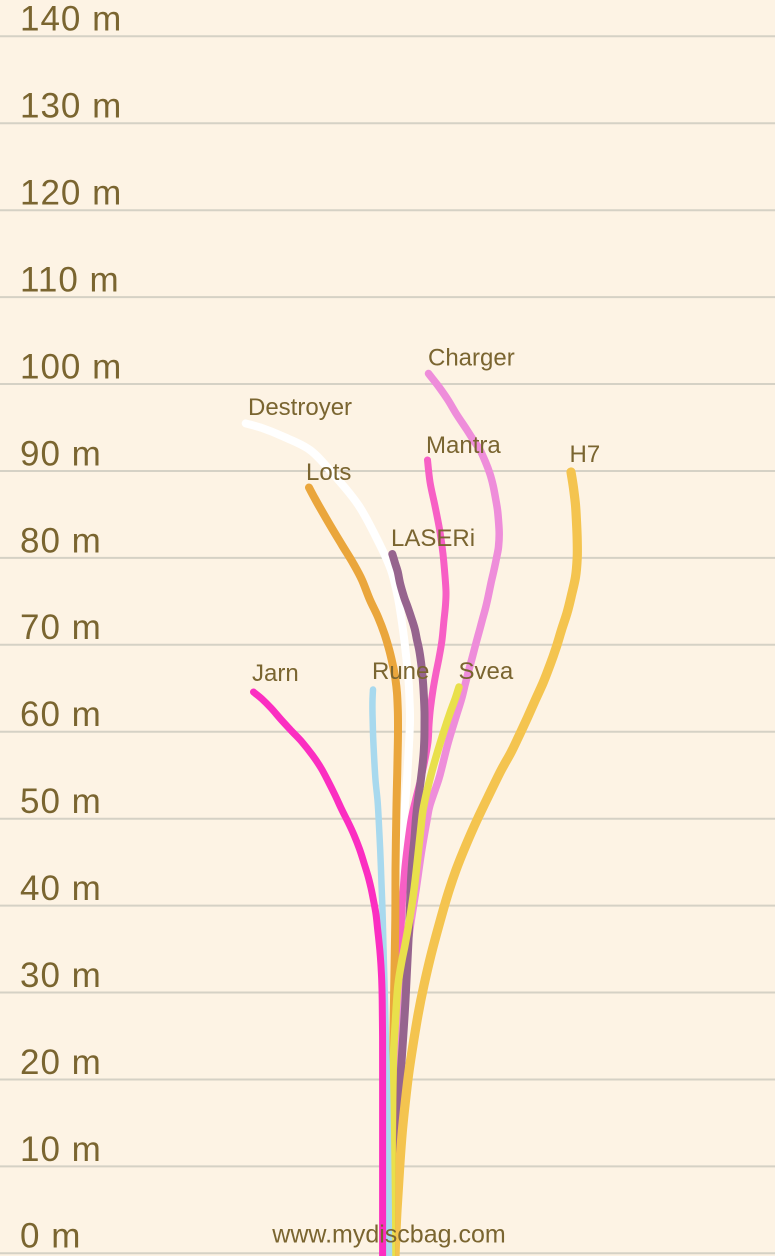 The width and height of the screenshot is (775, 1256). I want to click on svg-text: 10 m, so click(61, 1149).